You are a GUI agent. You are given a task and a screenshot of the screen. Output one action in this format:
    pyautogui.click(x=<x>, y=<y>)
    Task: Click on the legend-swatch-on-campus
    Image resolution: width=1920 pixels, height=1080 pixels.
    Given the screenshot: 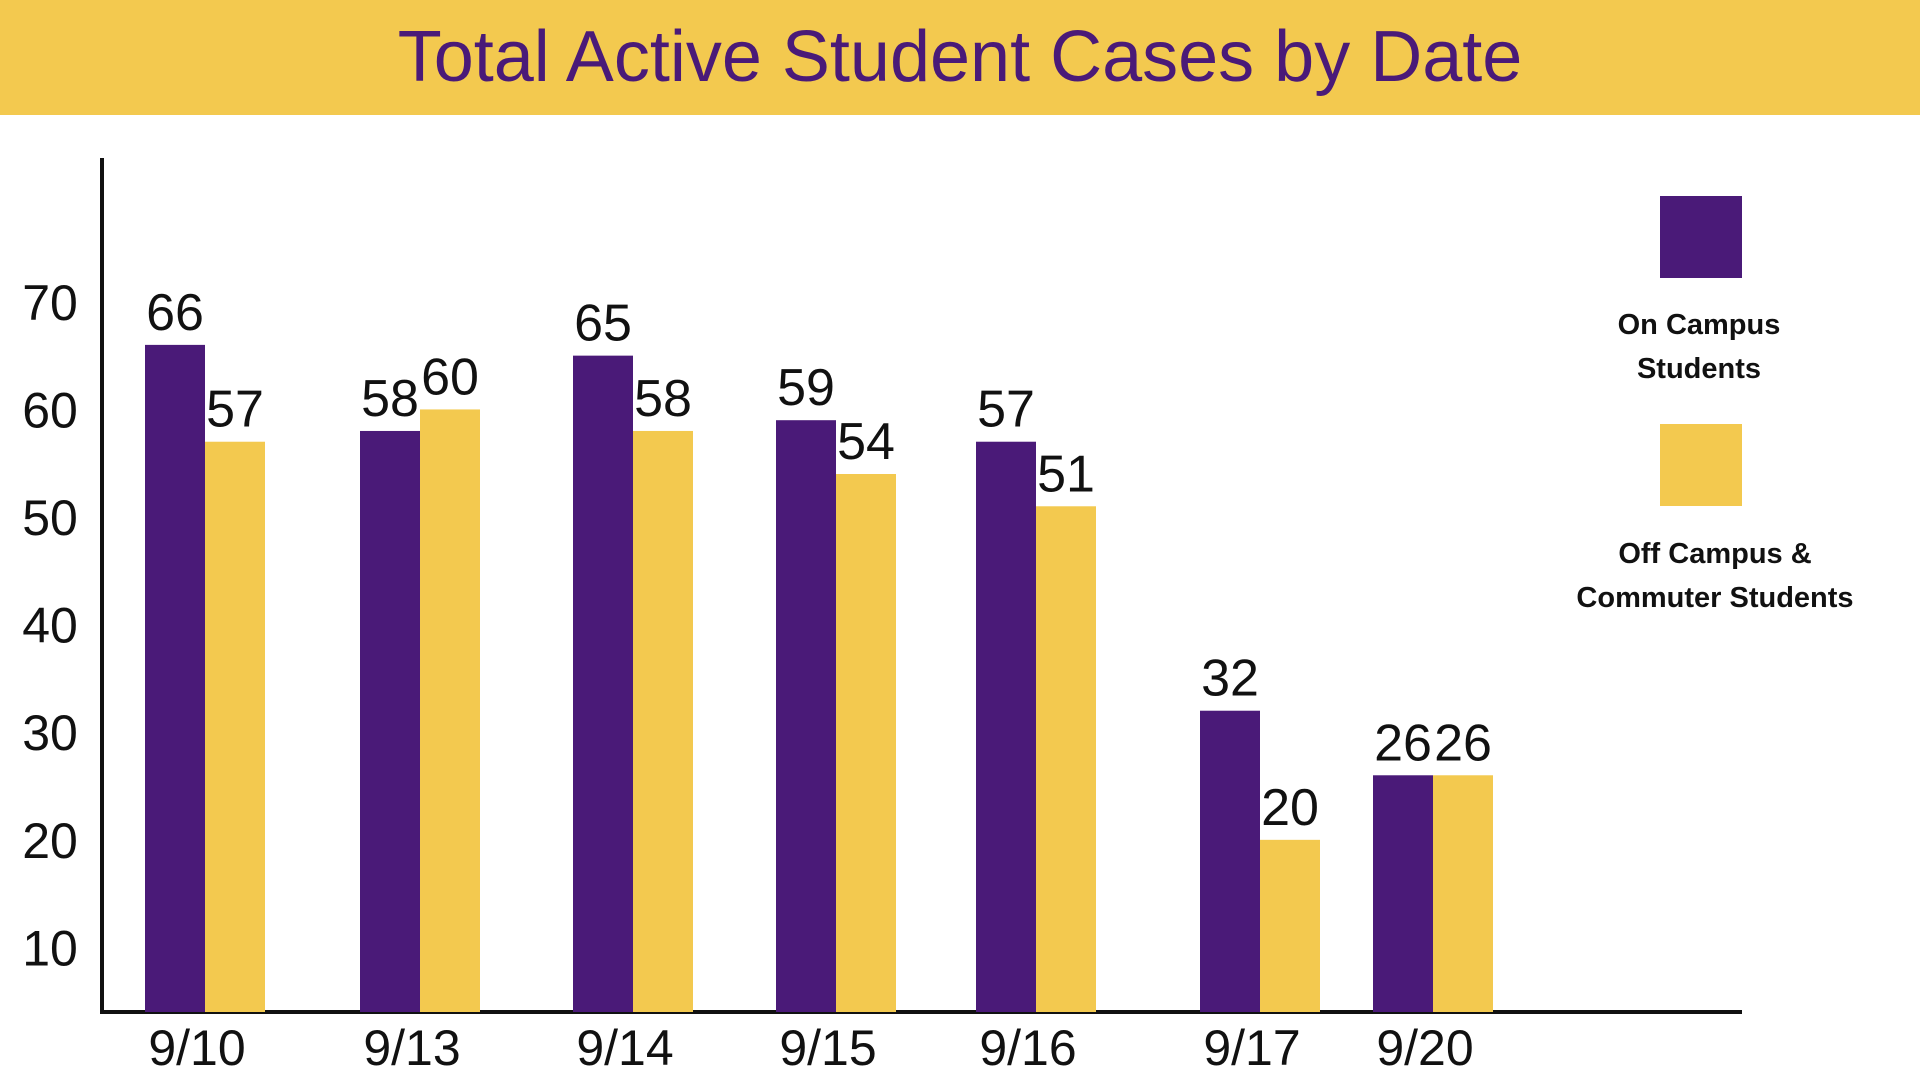 What is the action you would take?
    pyautogui.click(x=1701, y=237)
    